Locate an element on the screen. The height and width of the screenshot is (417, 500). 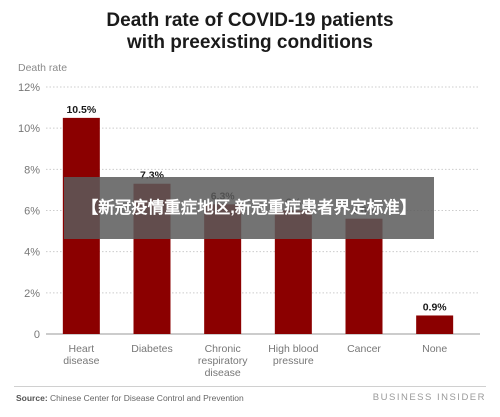
y-tick-label: 8% is located at coordinates (32, 170).